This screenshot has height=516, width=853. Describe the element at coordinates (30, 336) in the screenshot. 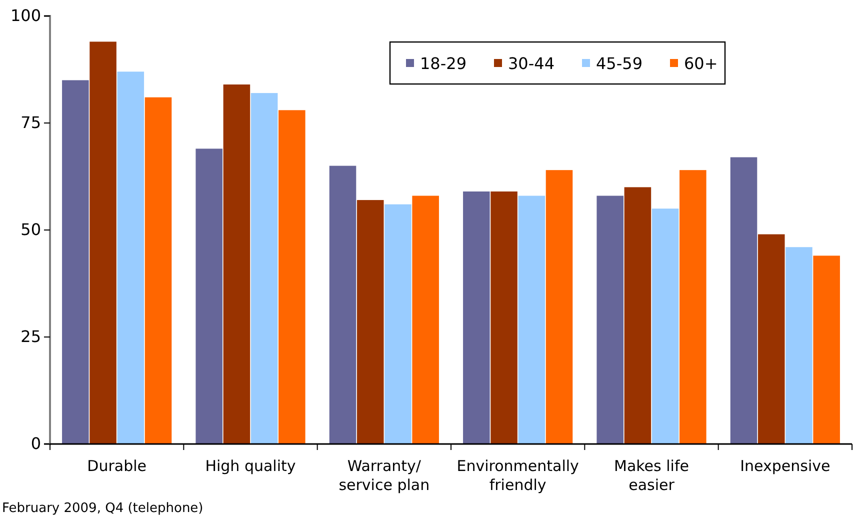

I see `y-tick-label: 25` at that location.